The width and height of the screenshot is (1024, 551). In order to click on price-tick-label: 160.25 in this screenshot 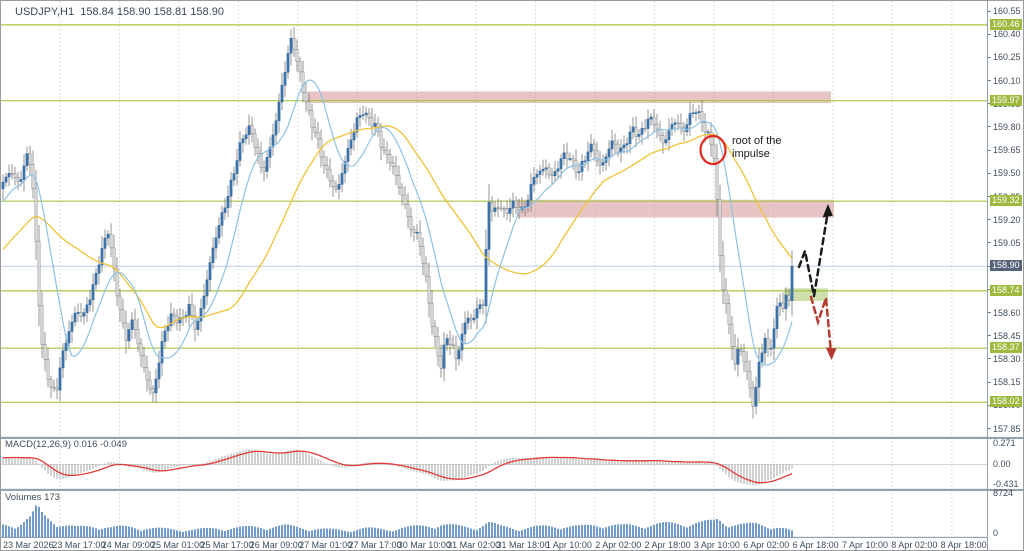, I will do `click(1007, 57)`.